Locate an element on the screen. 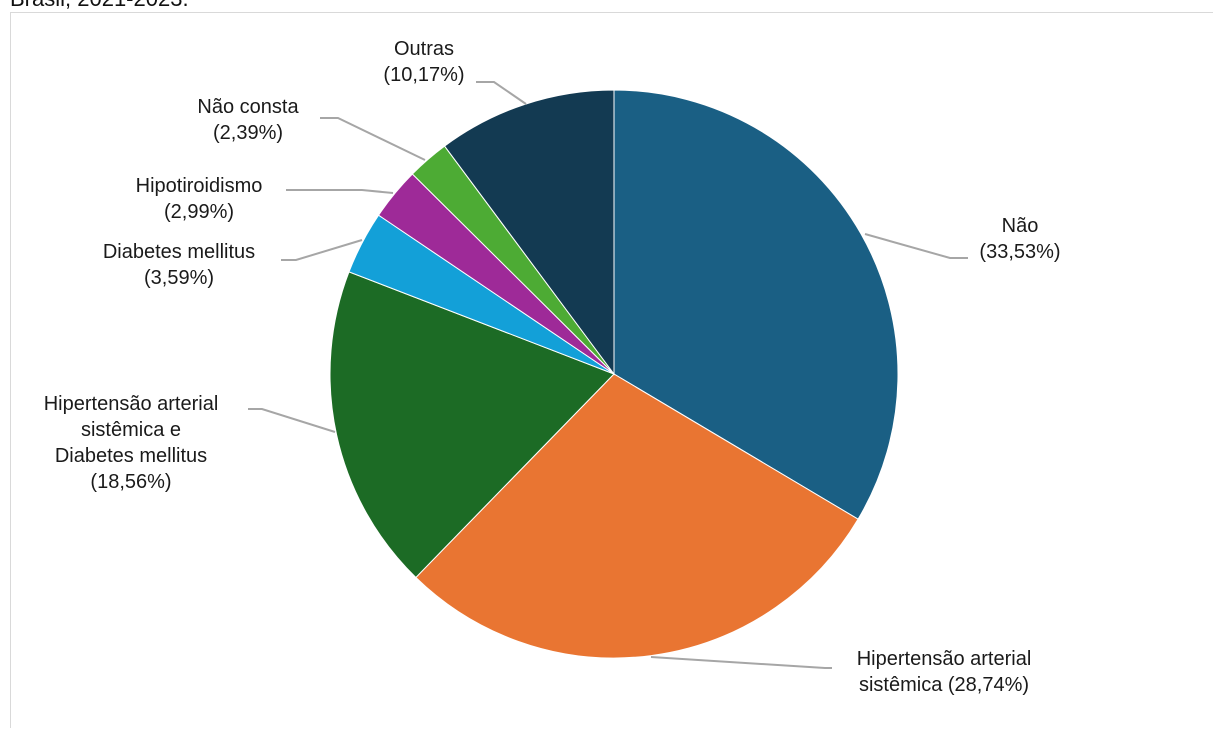 This screenshot has width=1214, height=729. slice-label-line: Não consta is located at coordinates (248, 107).